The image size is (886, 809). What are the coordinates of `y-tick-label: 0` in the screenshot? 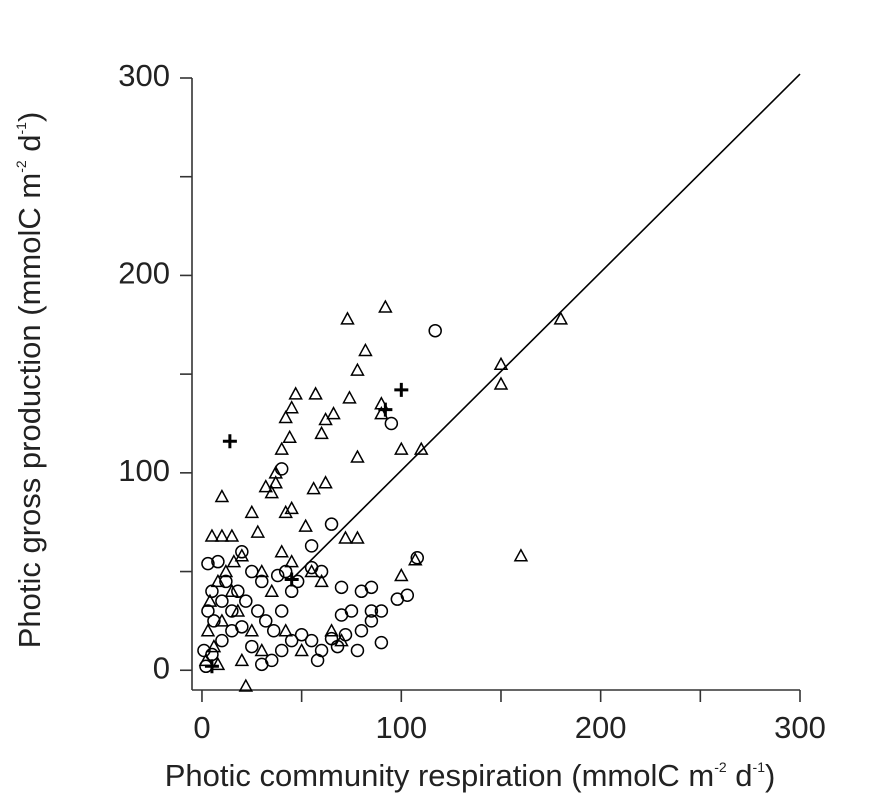 It's located at (161, 667).